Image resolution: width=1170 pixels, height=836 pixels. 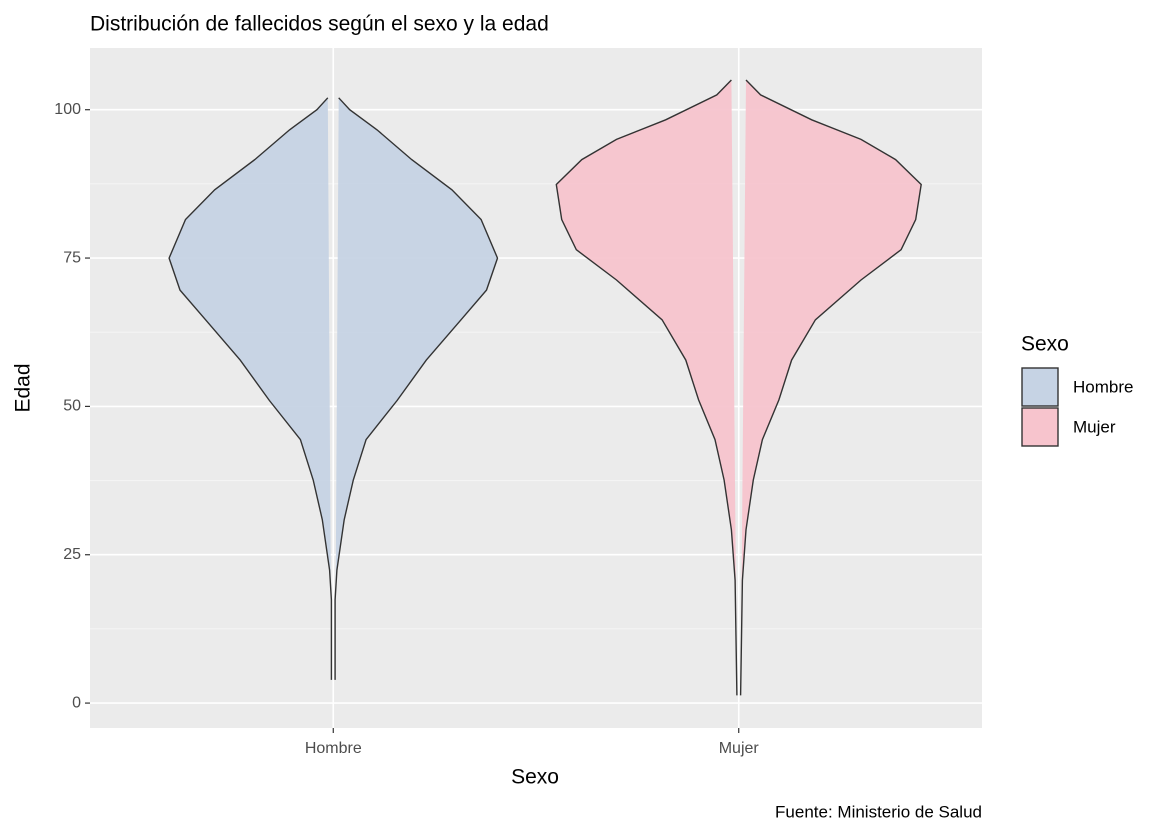 What do you see at coordinates (1103, 386) in the screenshot?
I see `legend-label: Hombre` at bounding box center [1103, 386].